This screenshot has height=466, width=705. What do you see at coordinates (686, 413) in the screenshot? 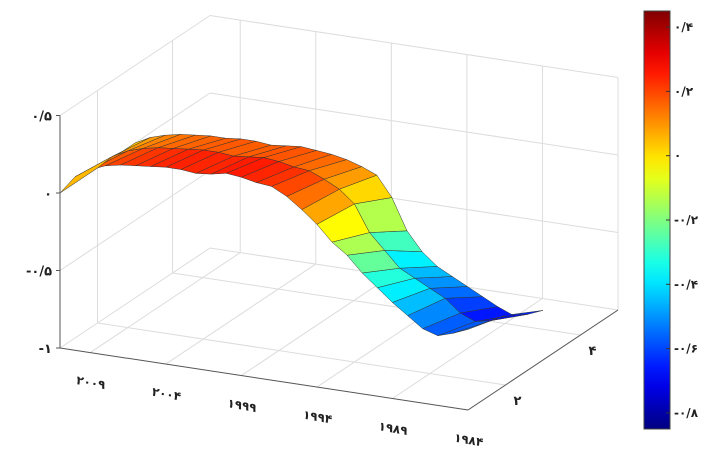
I see `colorbar-tick-label-6: -۰/۸` at bounding box center [686, 413].